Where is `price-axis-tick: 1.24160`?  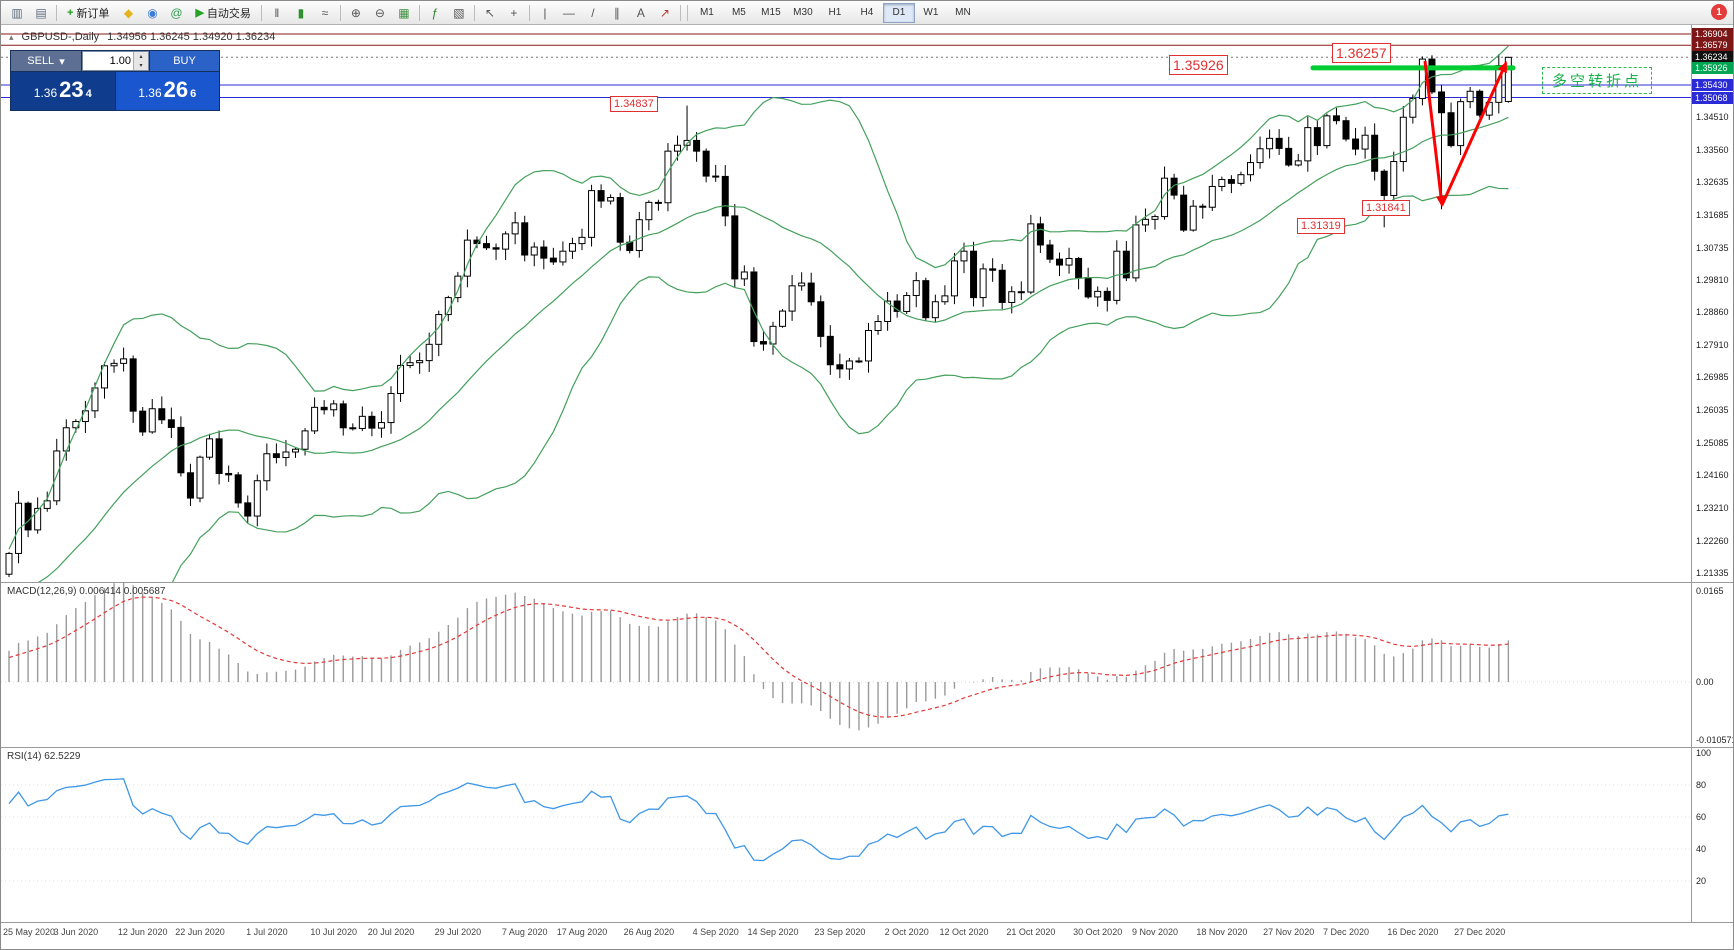 price-axis-tick: 1.24160 is located at coordinates (1712, 475).